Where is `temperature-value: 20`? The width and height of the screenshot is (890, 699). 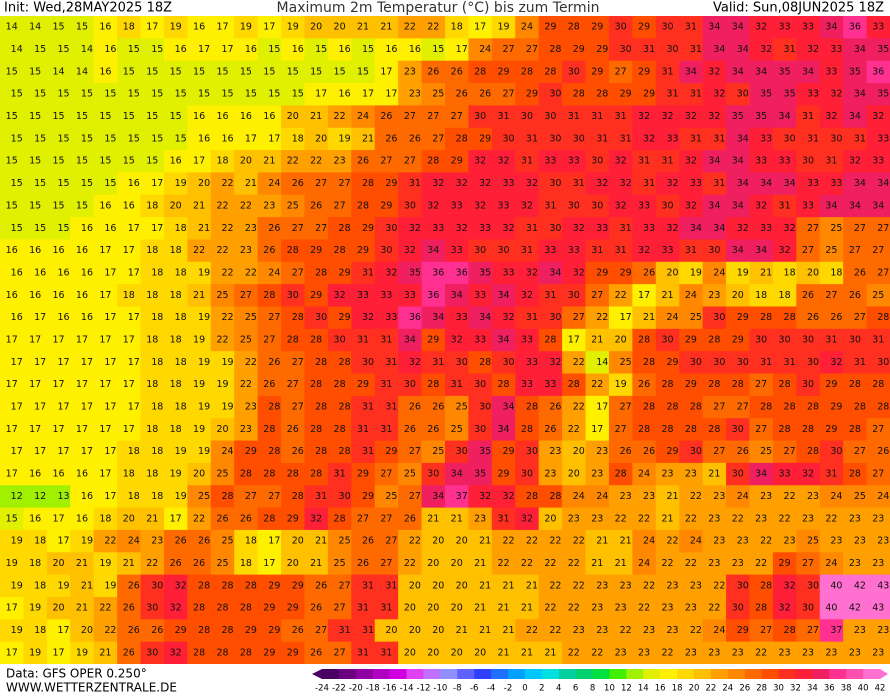
temperature-value: 20 is located at coordinates (457, 652).